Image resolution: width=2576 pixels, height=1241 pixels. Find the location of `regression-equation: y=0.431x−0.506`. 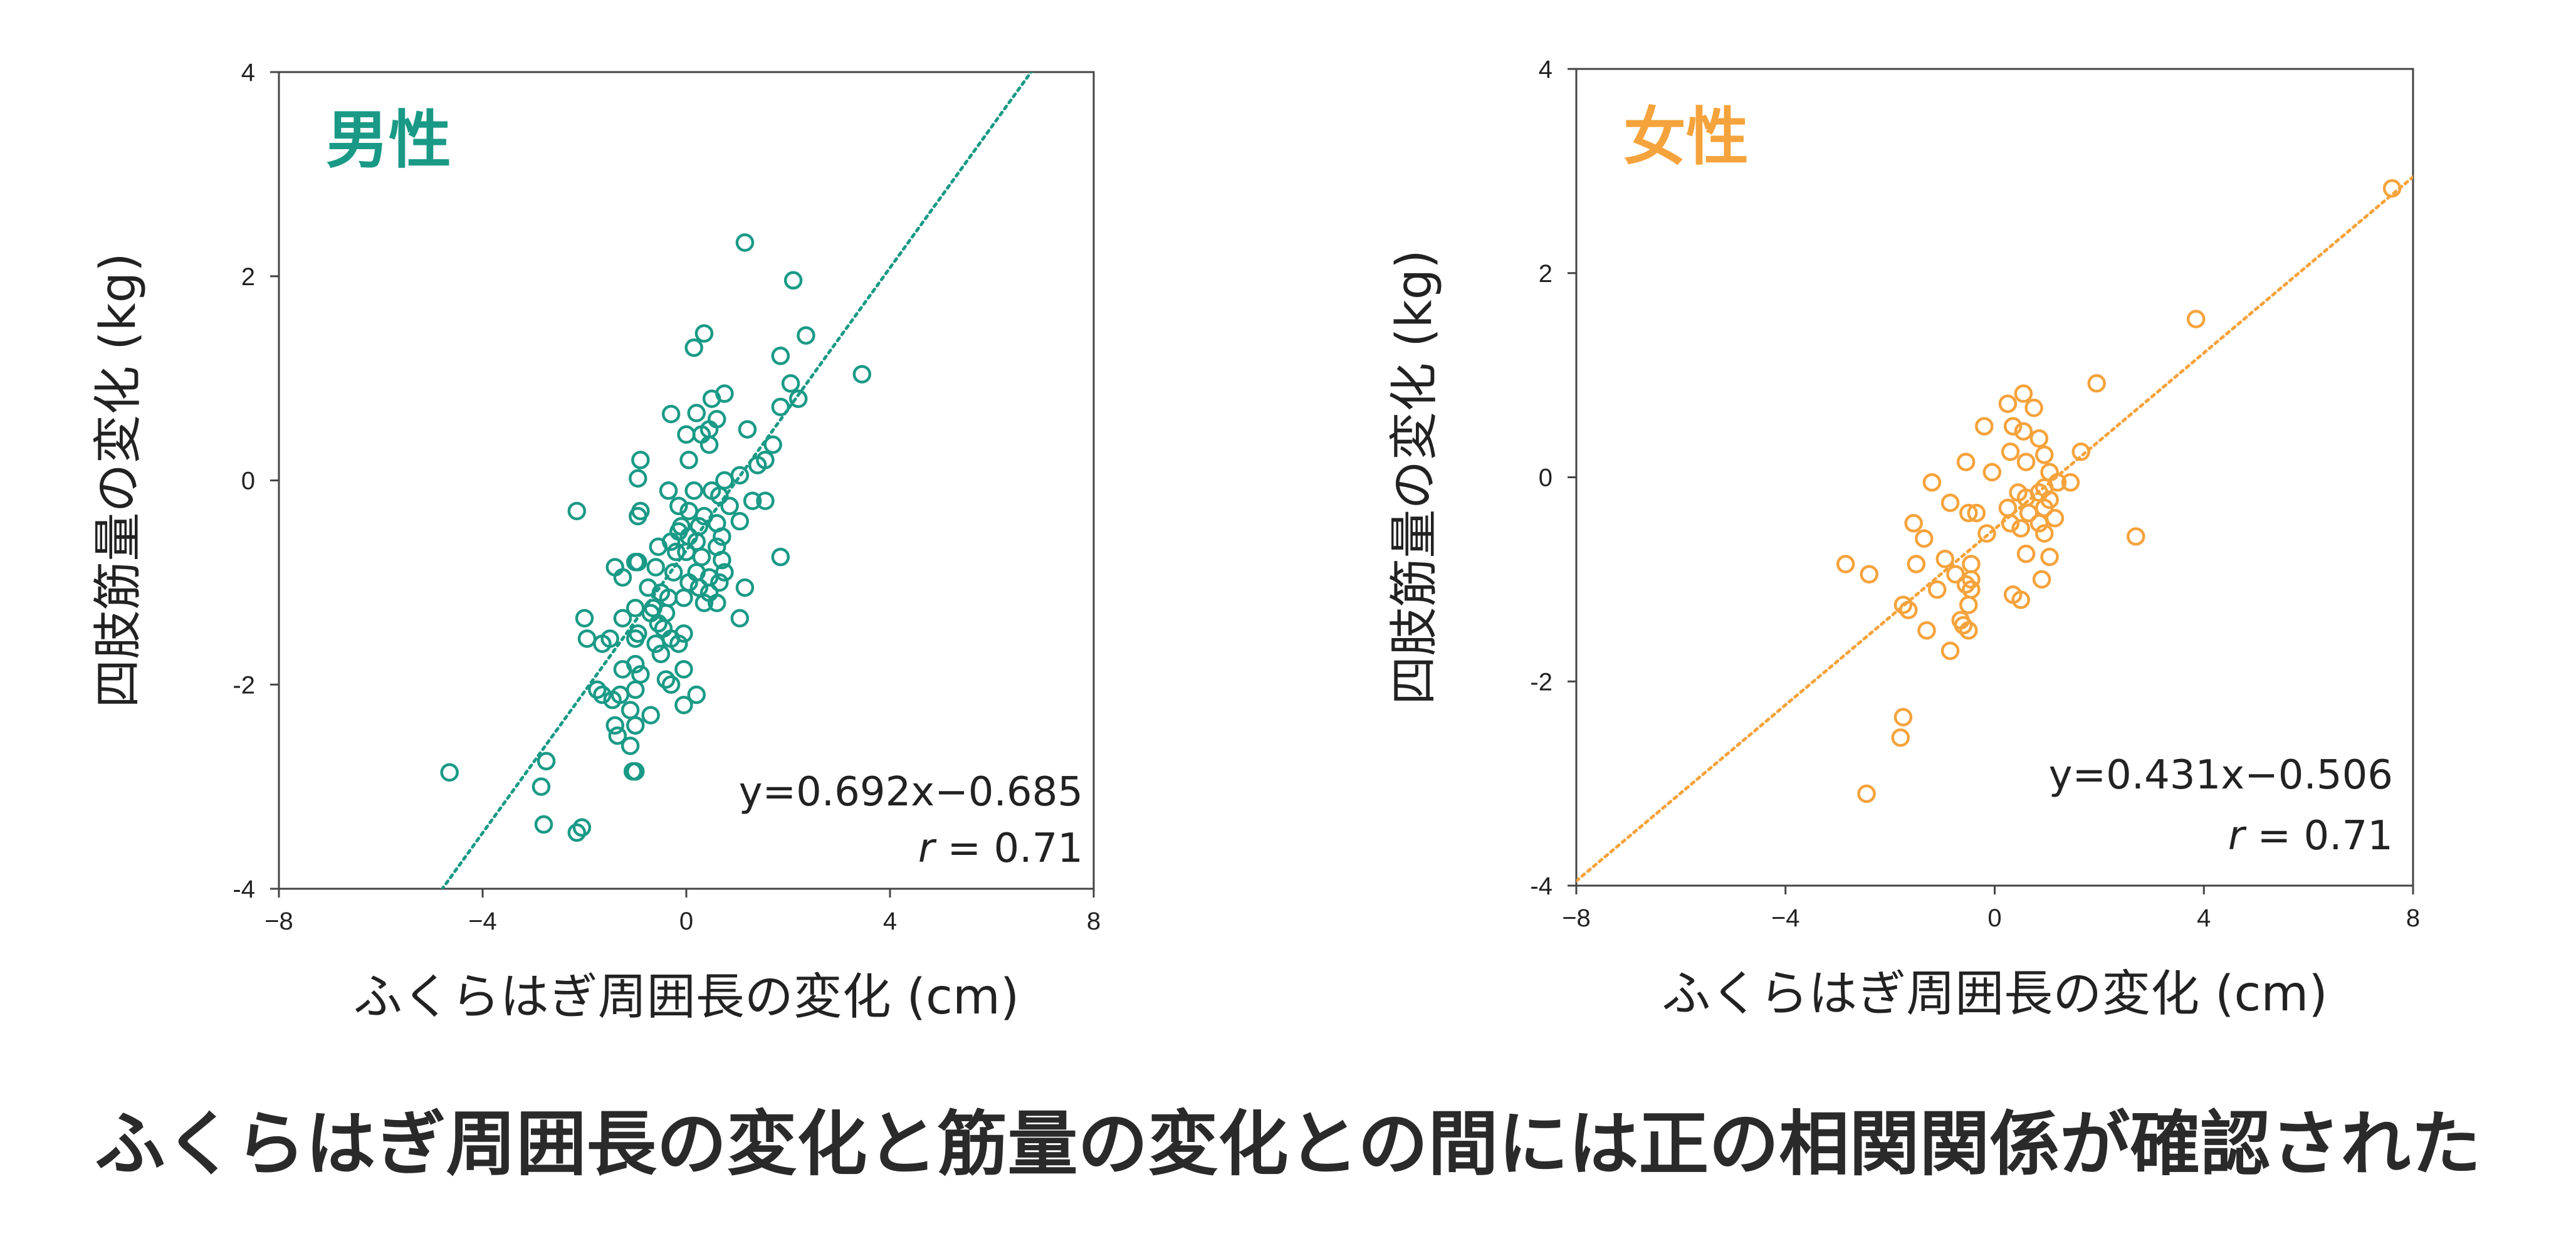

regression-equation: y=0.431x−0.506 is located at coordinates (2221, 775).